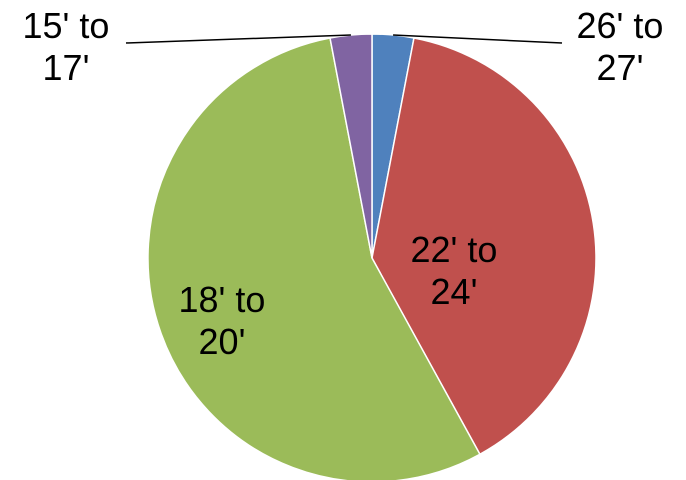 Image resolution: width=686 pixels, height=480 pixels. What do you see at coordinates (454, 291) in the screenshot?
I see `slice-label-line: 24'` at bounding box center [454, 291].